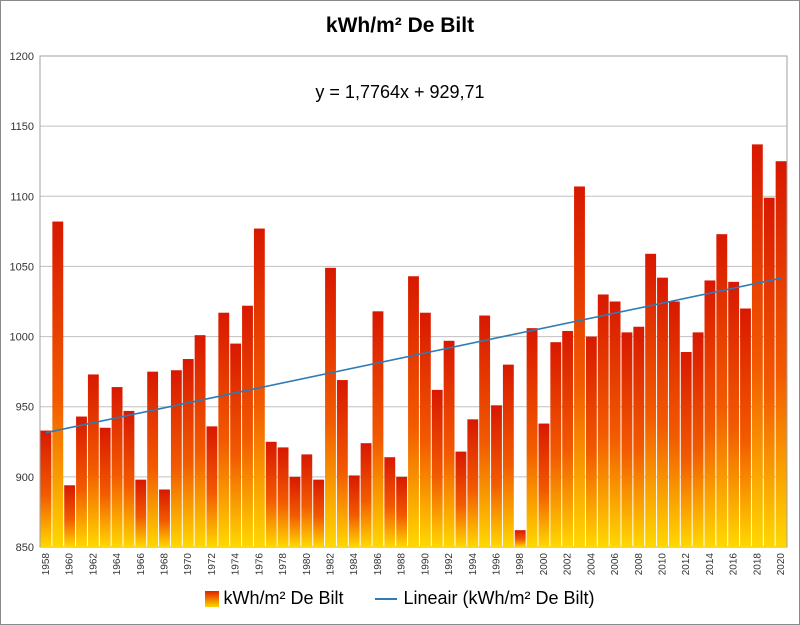 This screenshot has width=800, height=625. I want to click on bar-1967, so click(153, 459).